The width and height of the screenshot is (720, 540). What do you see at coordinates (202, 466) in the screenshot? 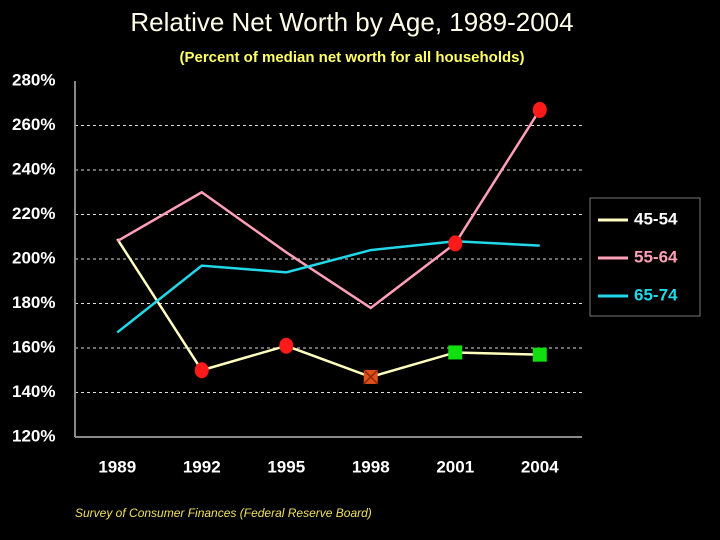
I see `x-tick-label: 1992` at bounding box center [202, 466].